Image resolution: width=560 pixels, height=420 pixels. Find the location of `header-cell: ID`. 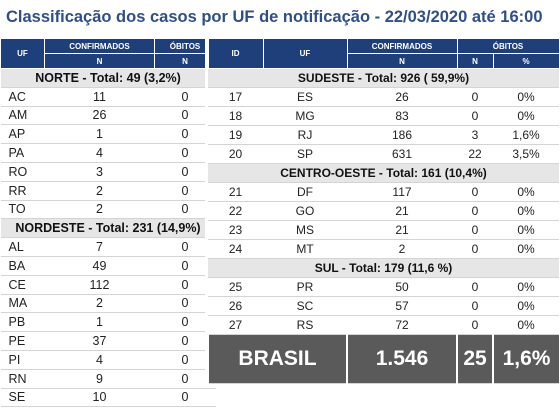

header-cell: ID is located at coordinates (235, 53).